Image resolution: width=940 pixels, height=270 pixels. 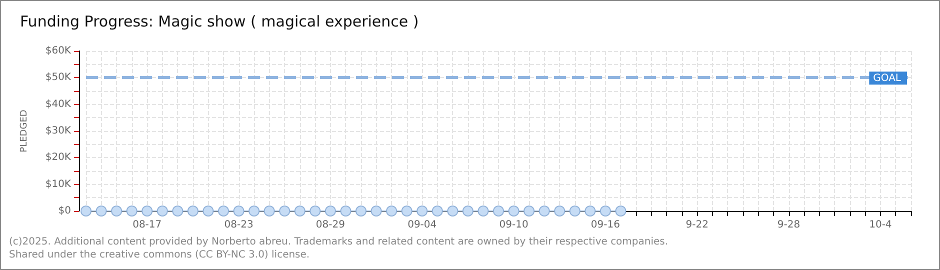 What do you see at coordinates (25, 131) in the screenshot?
I see `y-axis-title: PLEDGED` at bounding box center [25, 131].